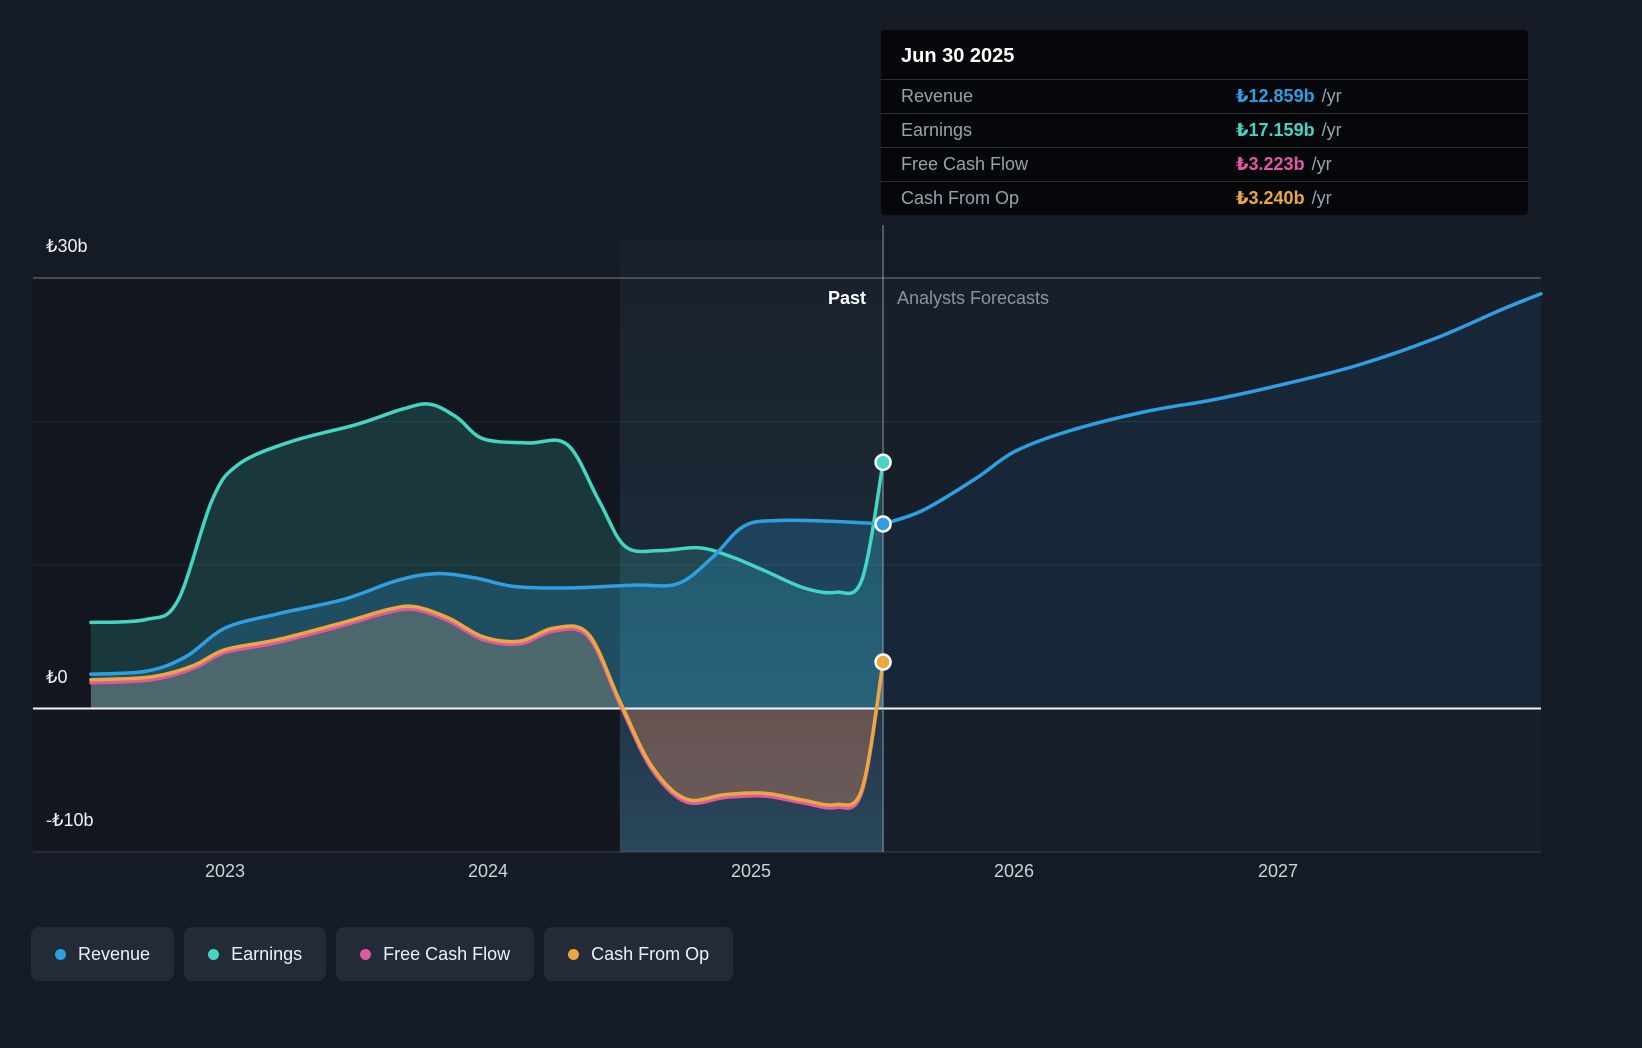  Describe the element at coordinates (57, 677) in the screenshot. I see `y-axis-label-0: ₺0` at that location.